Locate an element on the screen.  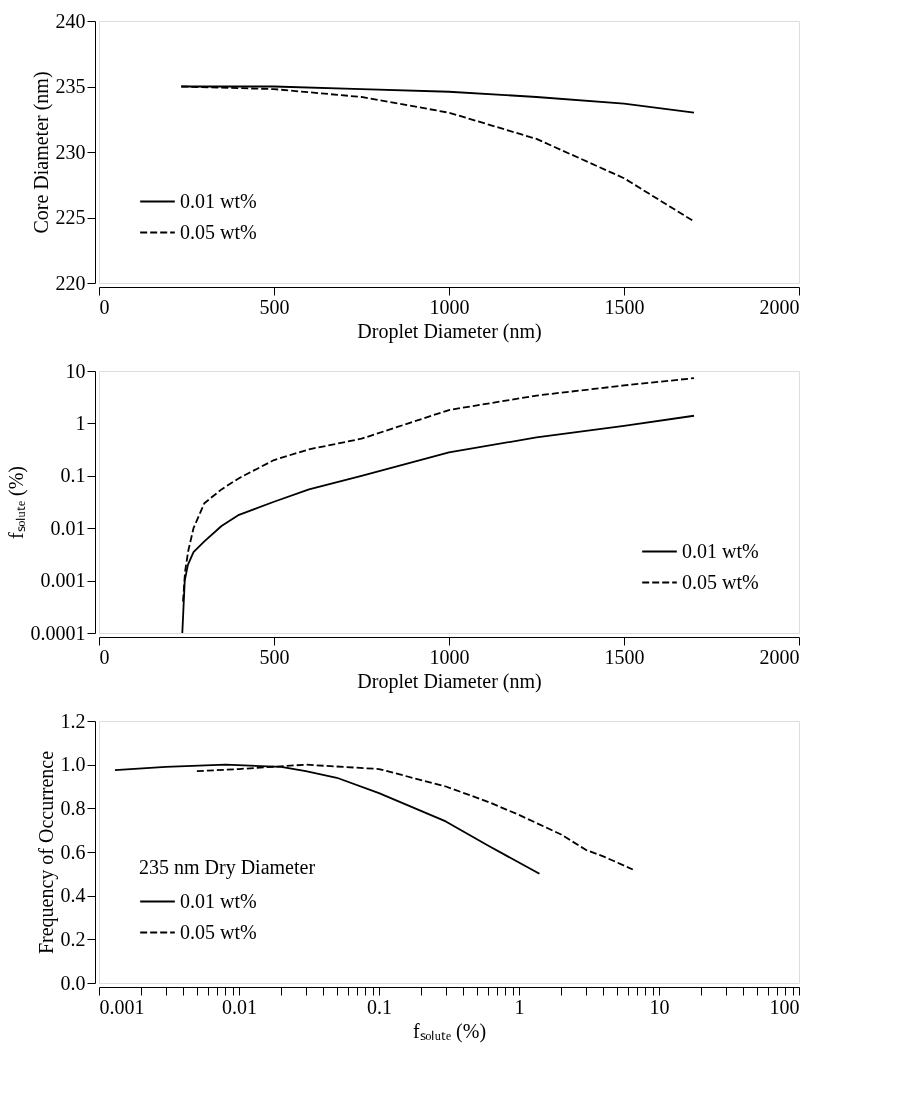
y-tick-label: 230 is located at coordinates (70, 151).